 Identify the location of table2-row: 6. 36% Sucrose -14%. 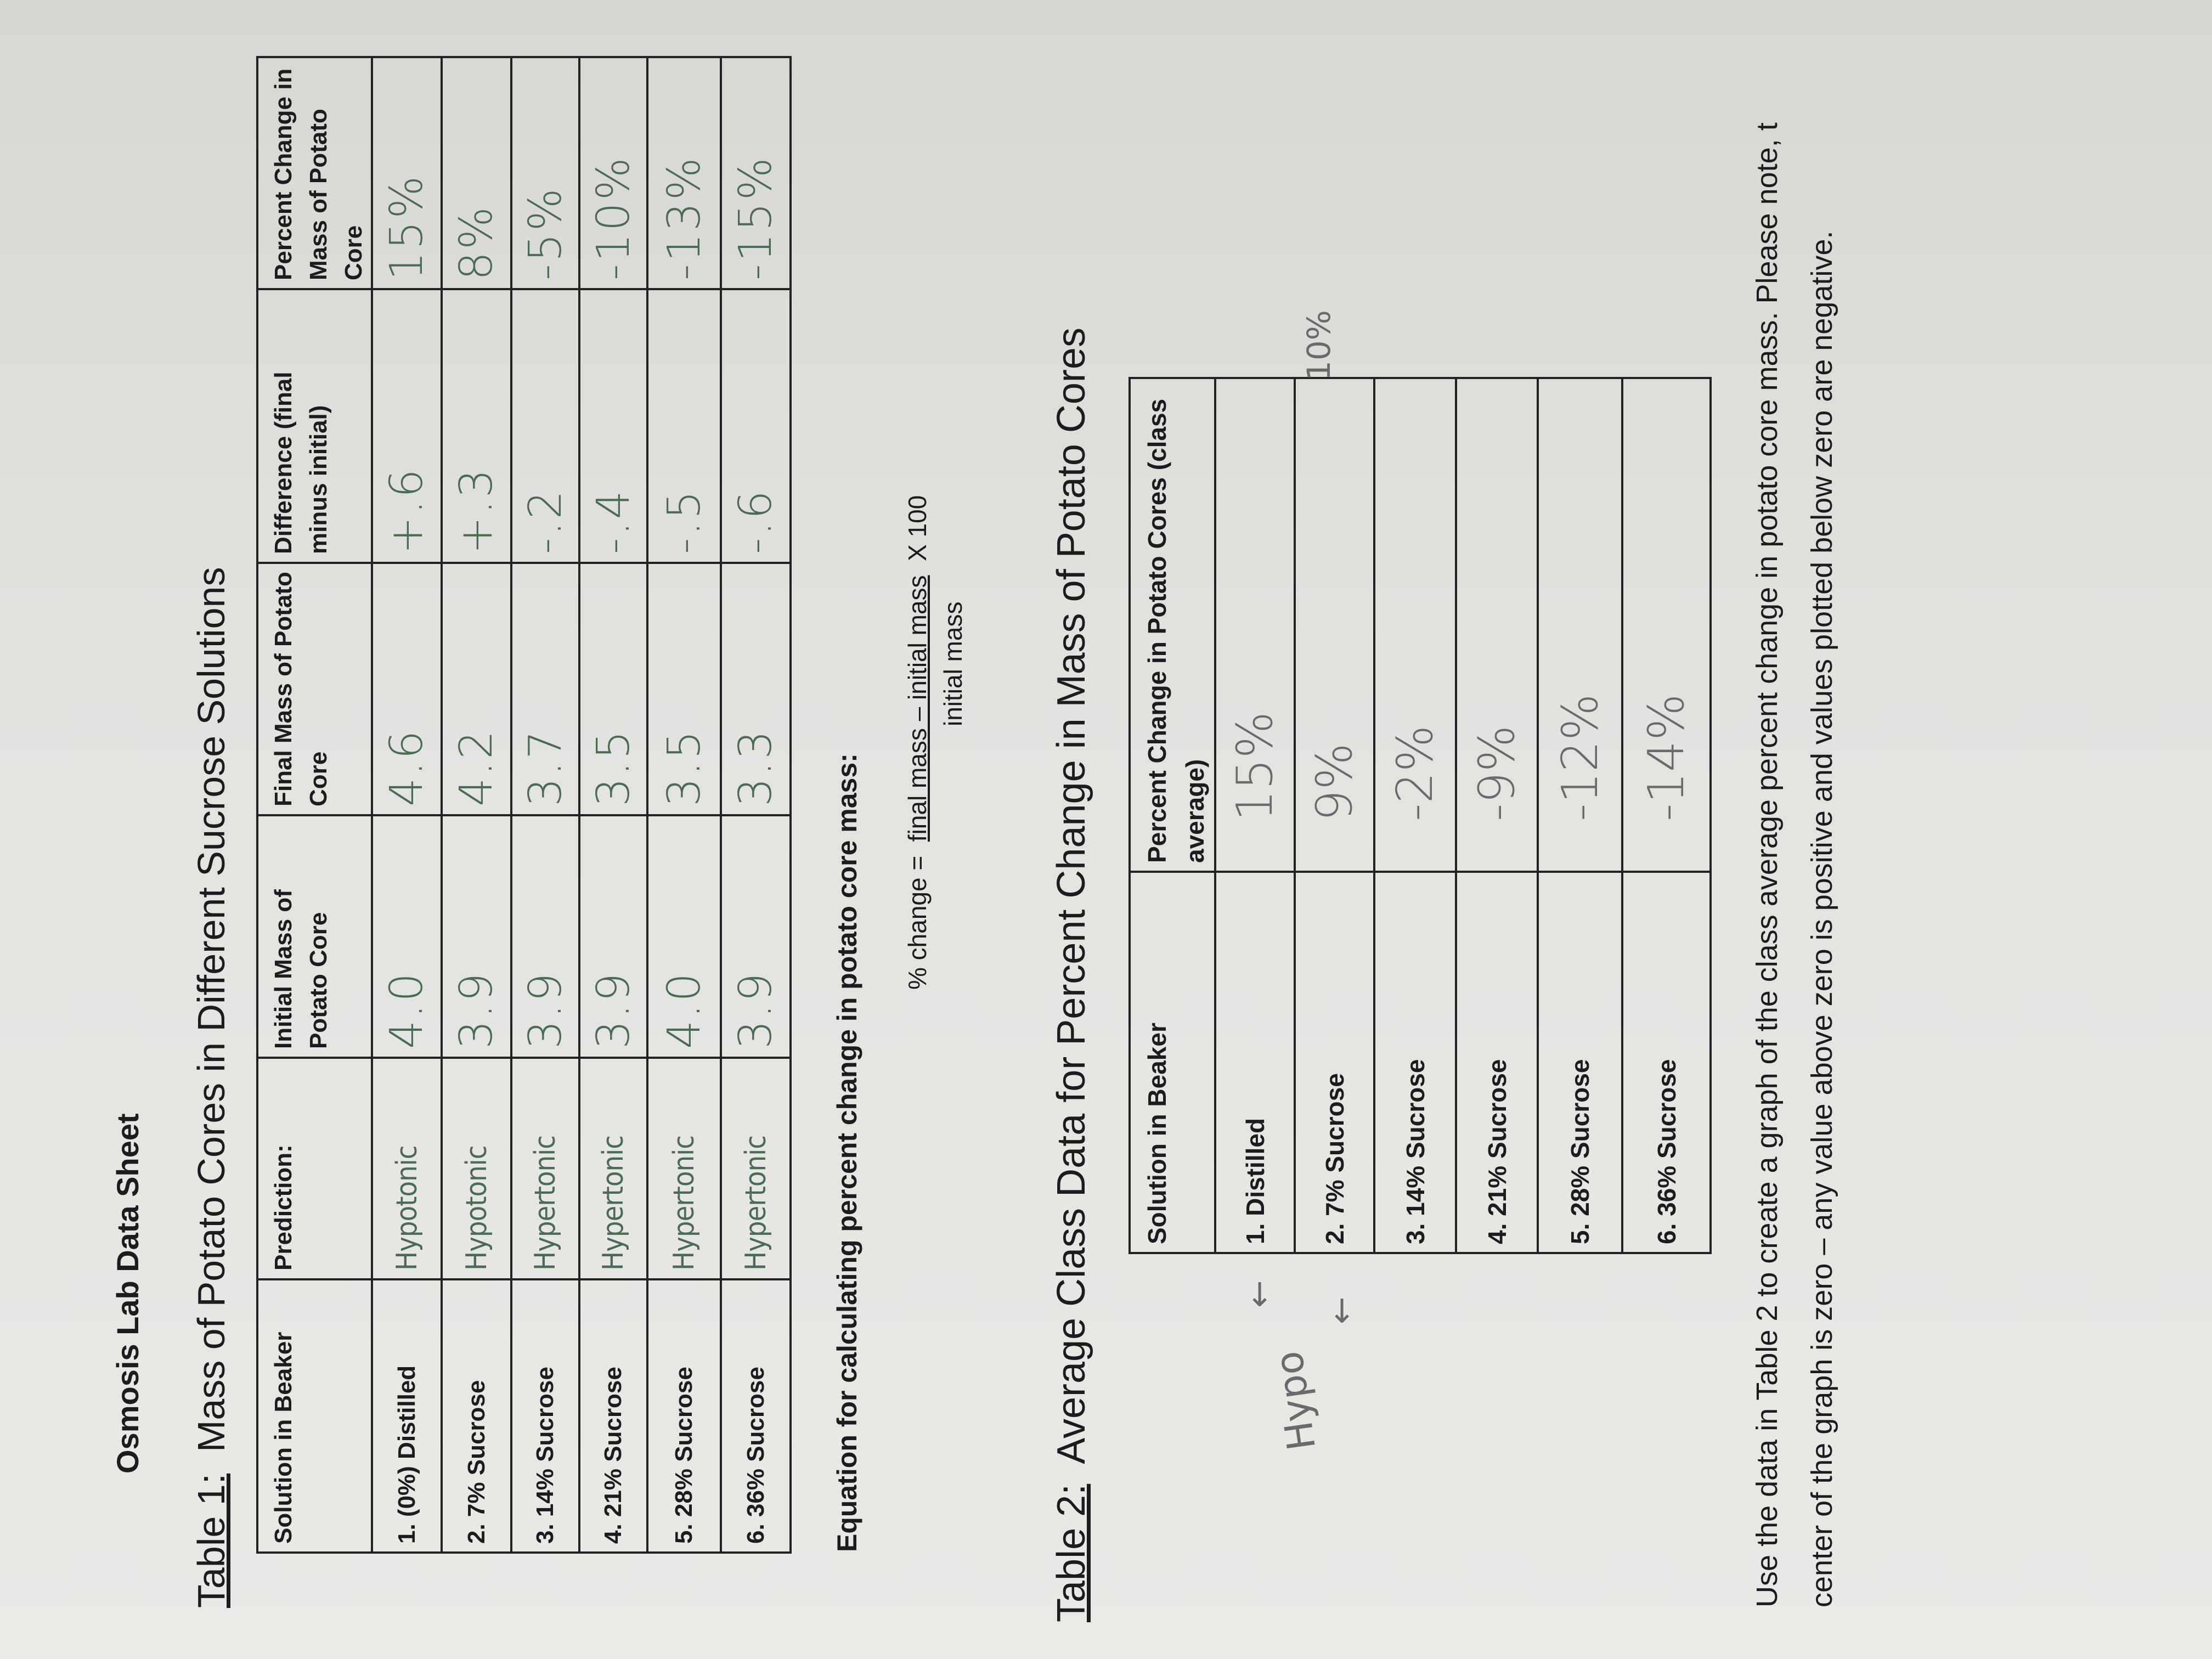
(1666, 816).